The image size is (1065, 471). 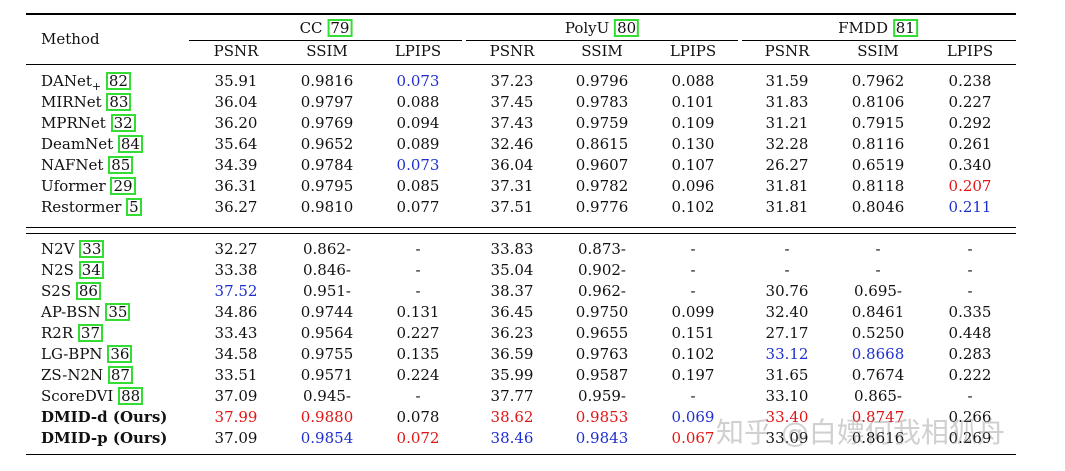 I want to click on metric-header-fmdd-lpips: LPIPS, so click(x=970, y=51).